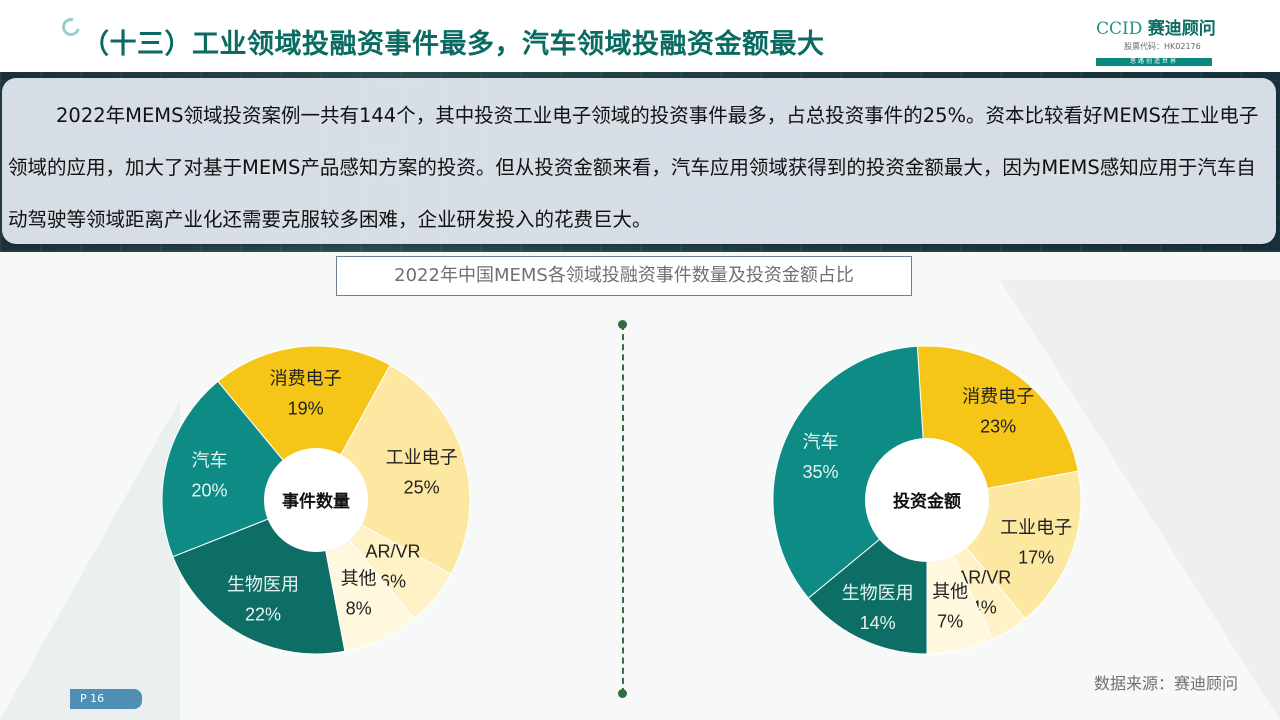  Describe the element at coordinates (878, 623) in the screenshot. I see `slice-value-label: 14%` at that location.